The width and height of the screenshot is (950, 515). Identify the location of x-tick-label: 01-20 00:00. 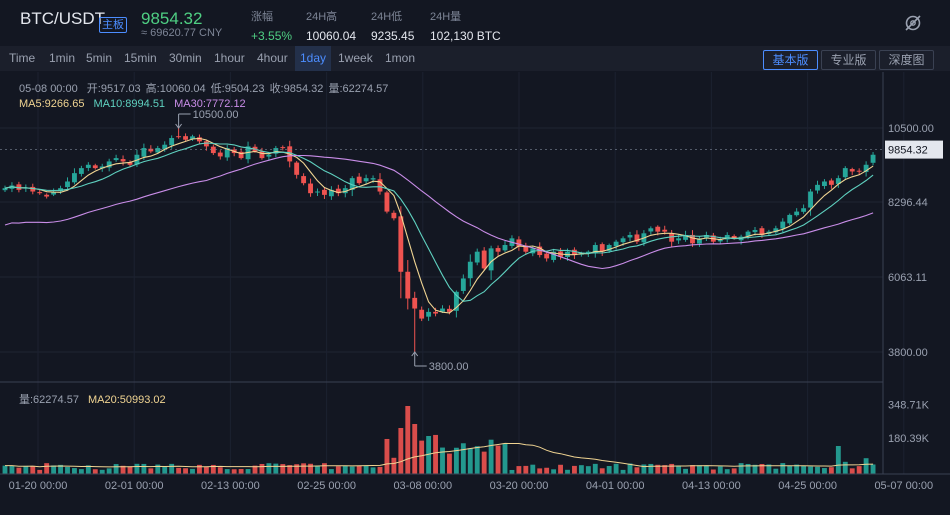
(38, 486).